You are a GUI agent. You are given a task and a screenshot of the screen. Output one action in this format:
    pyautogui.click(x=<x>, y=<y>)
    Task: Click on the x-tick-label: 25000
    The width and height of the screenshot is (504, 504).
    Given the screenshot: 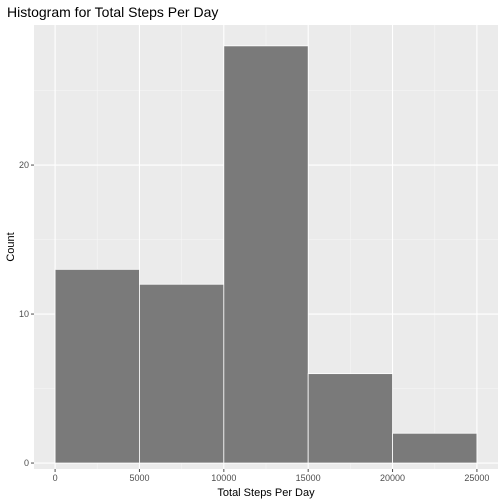 What is the action you would take?
    pyautogui.click(x=476, y=478)
    